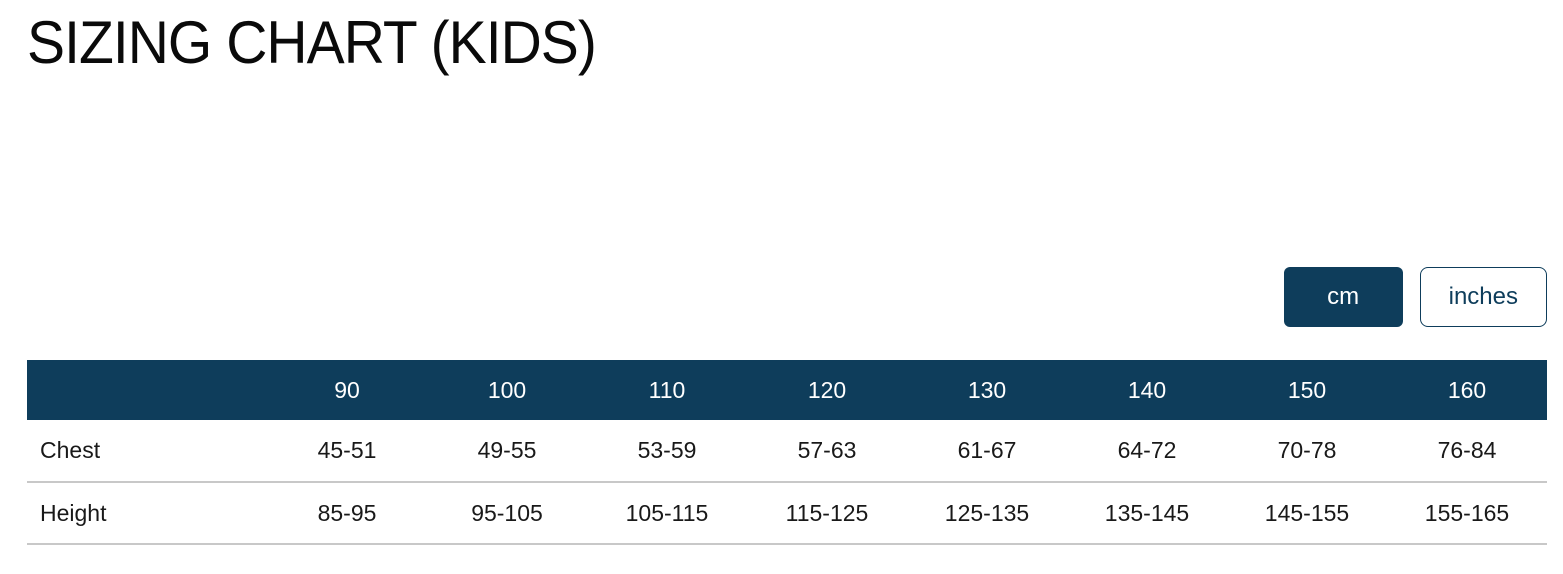 The height and width of the screenshot is (574, 1563). I want to click on table-cell: 85-95, so click(347, 513).